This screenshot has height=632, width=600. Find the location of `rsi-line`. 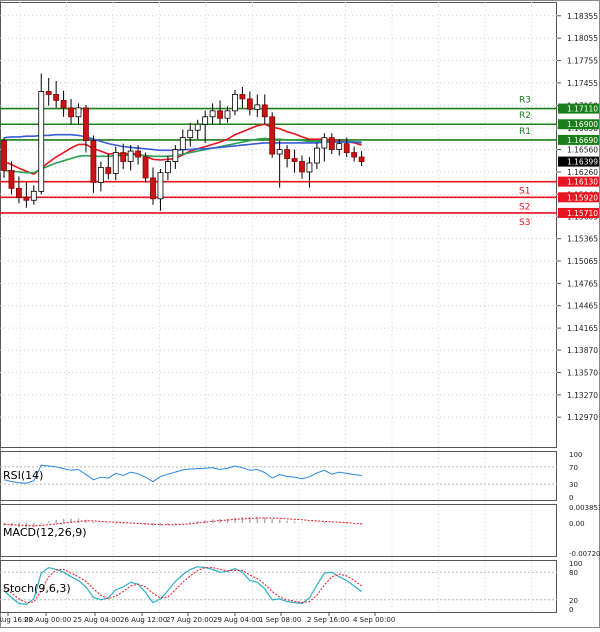

rsi-line is located at coordinates (182, 474).